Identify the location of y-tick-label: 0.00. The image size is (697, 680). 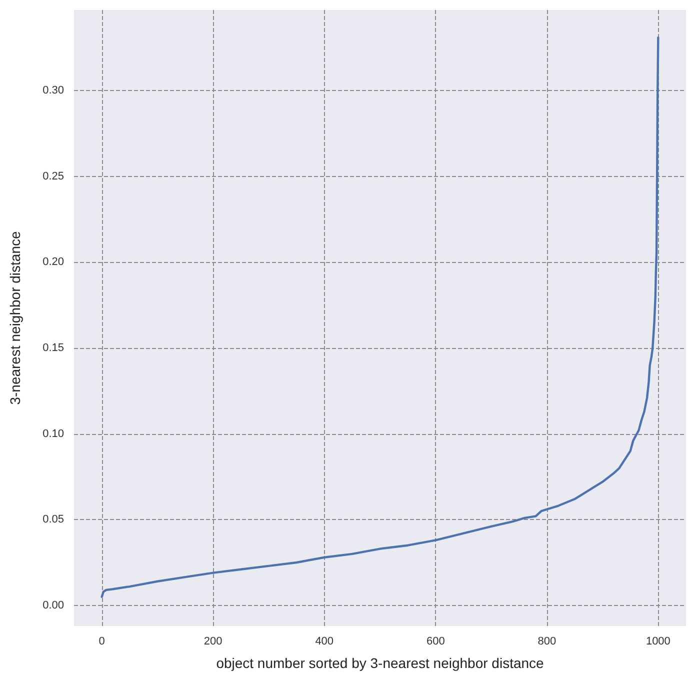
(53, 605).